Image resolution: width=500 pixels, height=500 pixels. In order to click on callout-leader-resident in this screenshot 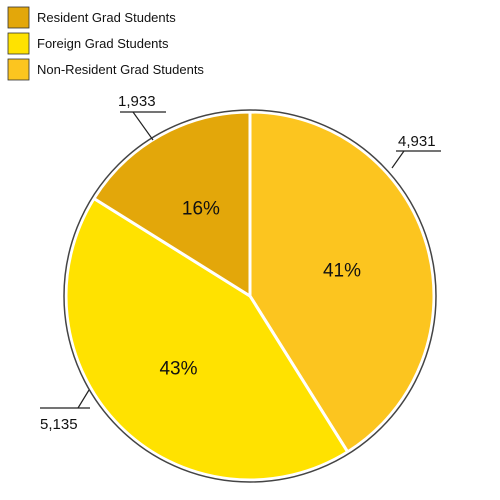, I will do `click(143, 126)`.